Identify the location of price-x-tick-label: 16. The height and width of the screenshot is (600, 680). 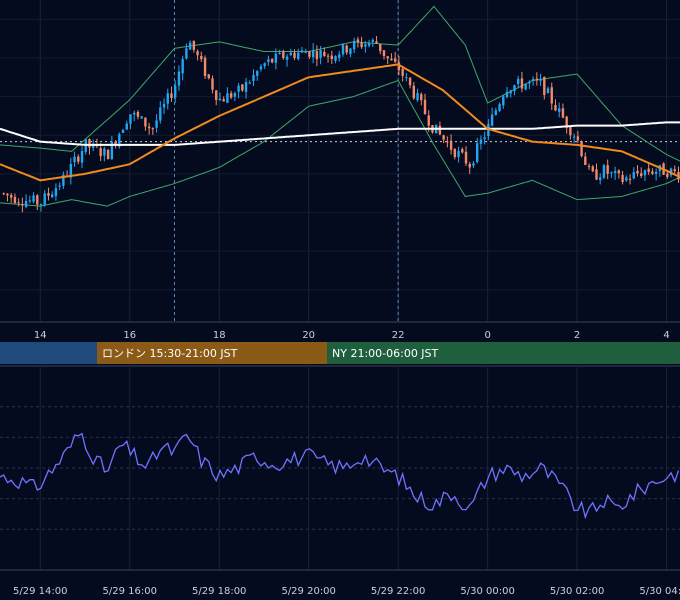
(129, 335).